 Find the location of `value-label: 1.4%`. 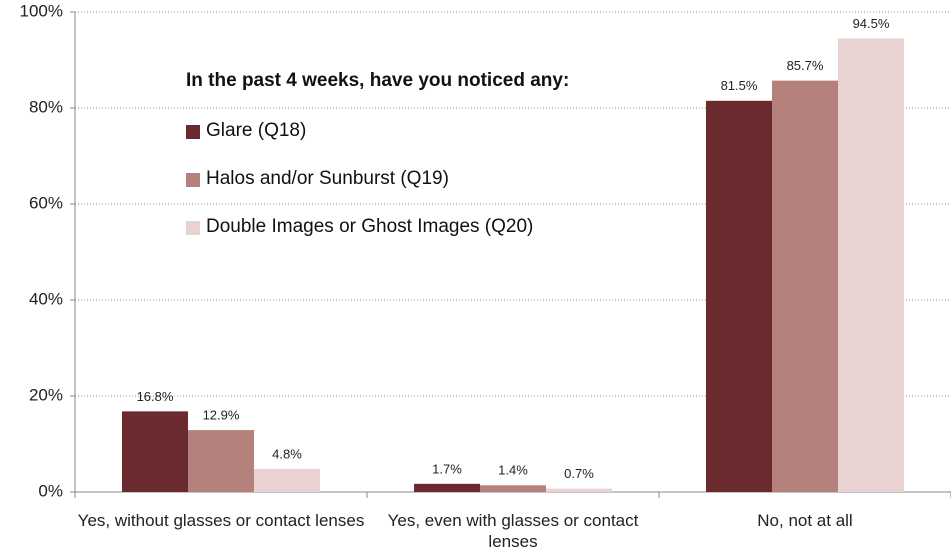

value-label: 1.4% is located at coordinates (513, 470).